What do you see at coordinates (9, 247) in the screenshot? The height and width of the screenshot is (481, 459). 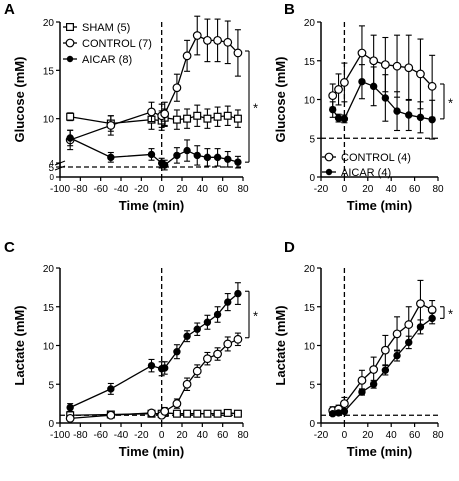 I see `panel-letter: C` at bounding box center [9, 247].